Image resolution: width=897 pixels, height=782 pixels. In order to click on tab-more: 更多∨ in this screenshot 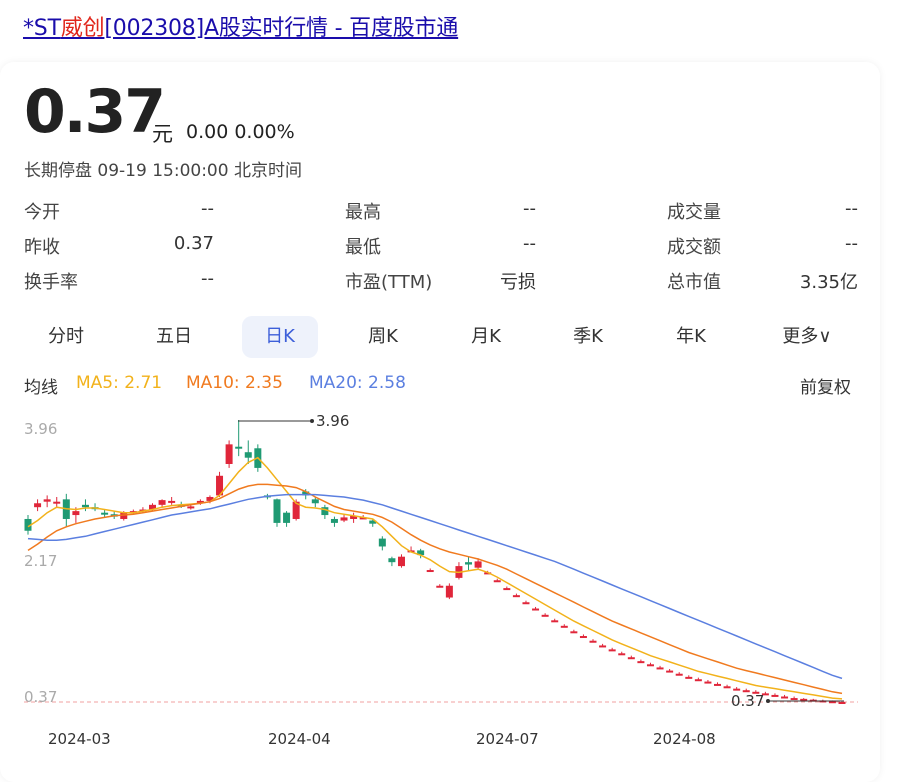, I will do `click(807, 336)`.